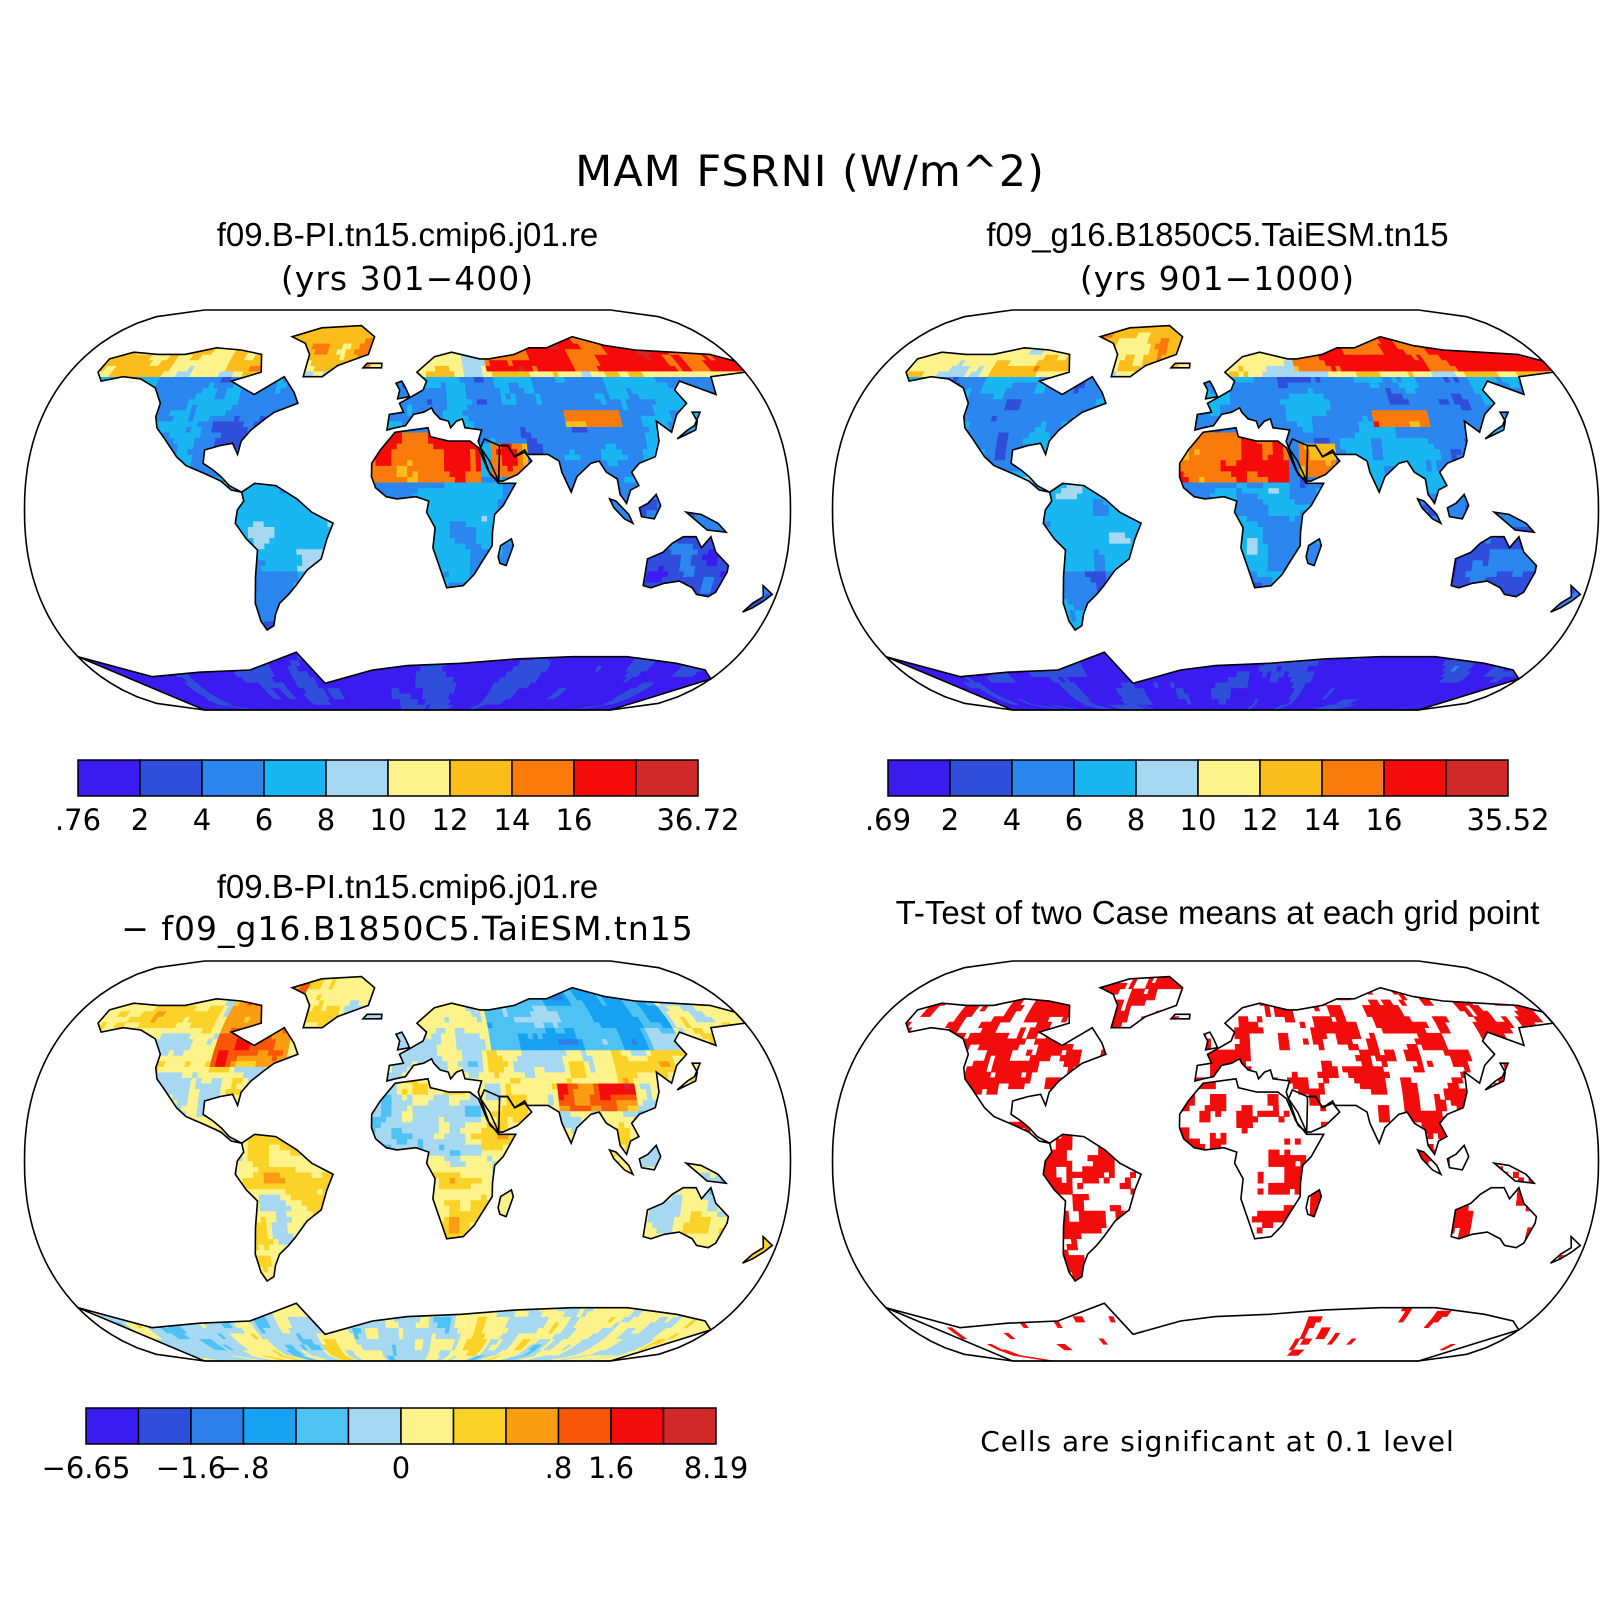 The width and height of the screenshot is (1620, 1620). I want to click on colorbar-tick-label: 35.52, so click(1507, 820).